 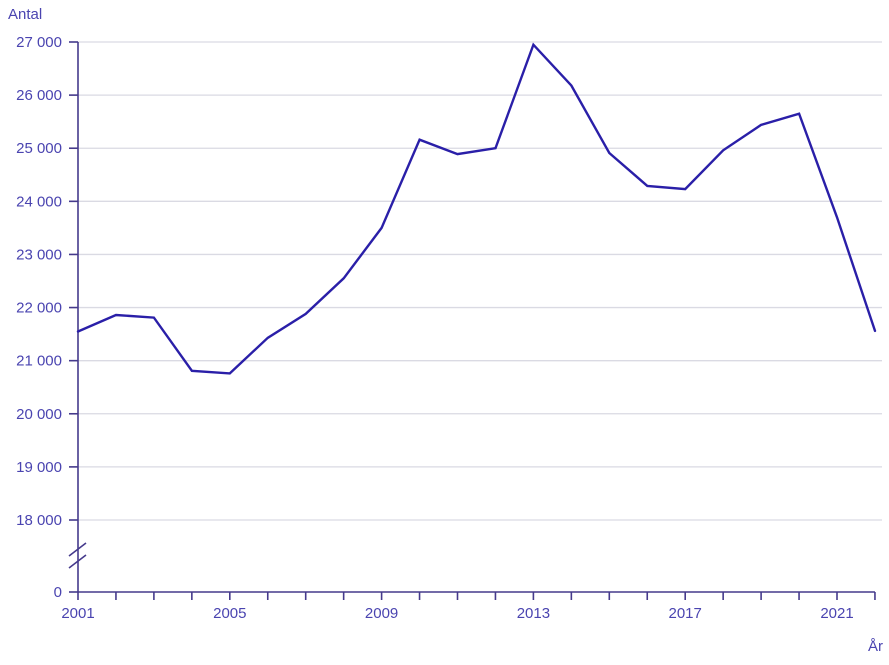 What do you see at coordinates (77, 613) in the screenshot?
I see `x-tick-label: 2001` at bounding box center [77, 613].